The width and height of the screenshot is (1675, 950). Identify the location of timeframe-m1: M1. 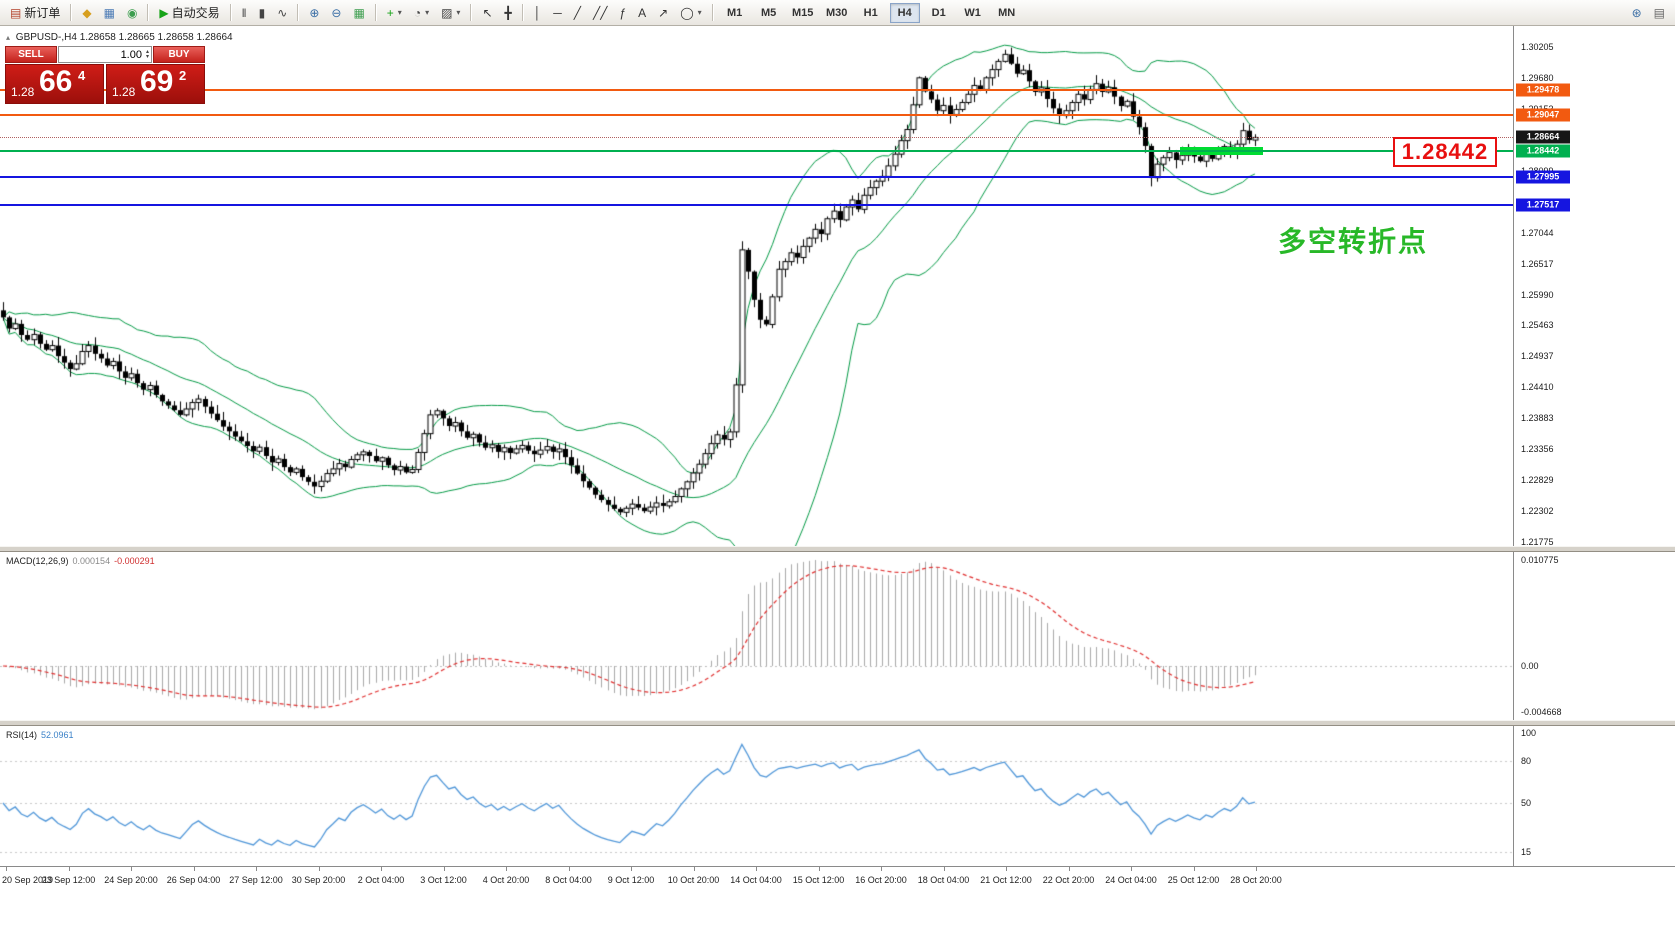
(735, 12).